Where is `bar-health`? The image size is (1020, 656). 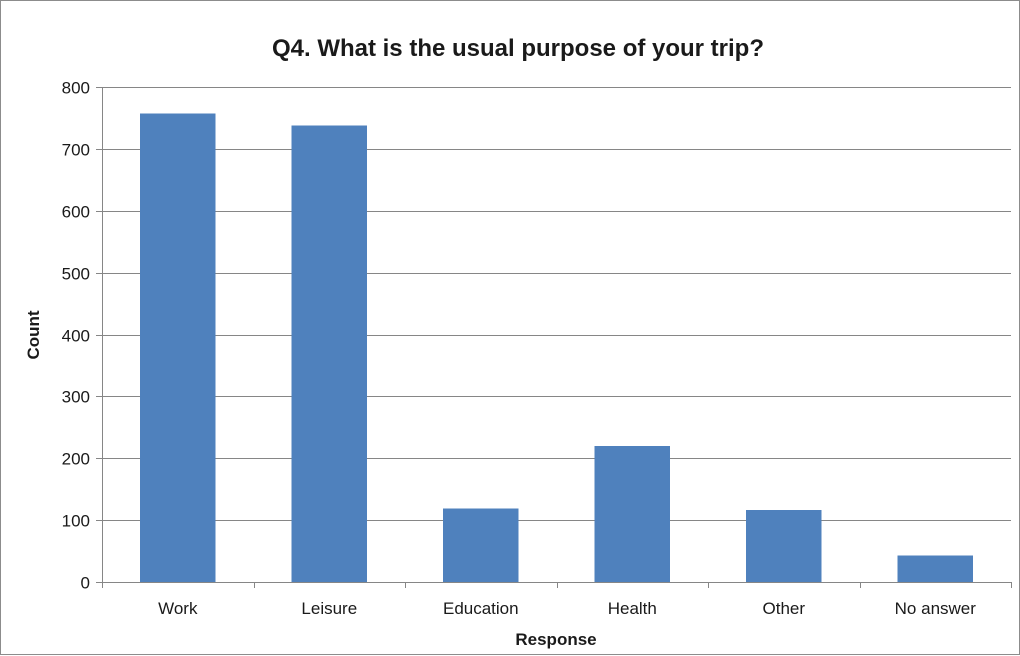 bar-health is located at coordinates (632, 513).